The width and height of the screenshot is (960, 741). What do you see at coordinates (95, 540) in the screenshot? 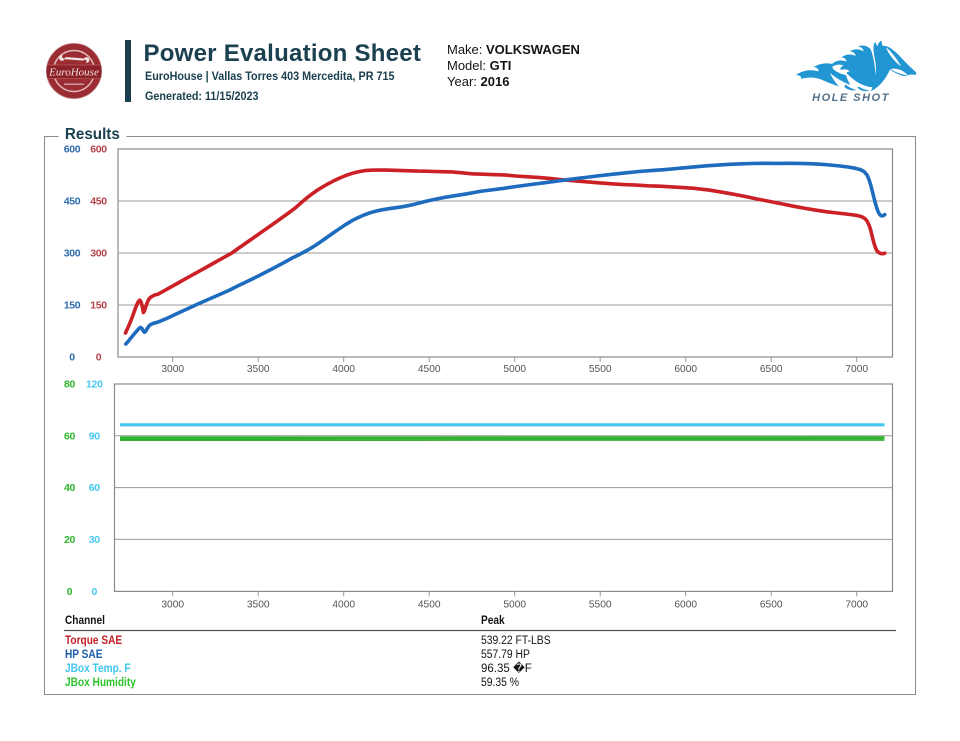
I see `svg-text: 30` at bounding box center [95, 540].